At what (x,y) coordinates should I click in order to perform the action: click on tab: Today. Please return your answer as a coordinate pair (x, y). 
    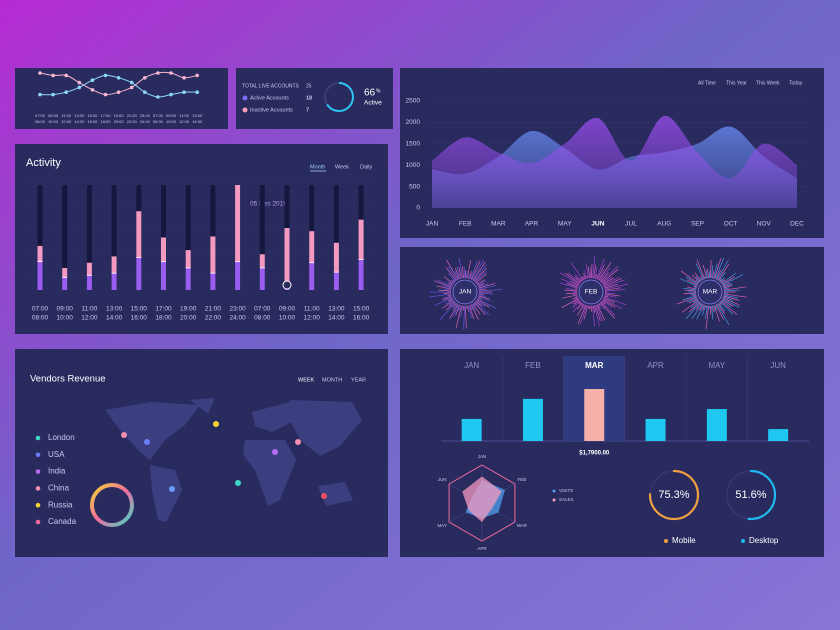
    Looking at the image, I should click on (796, 83).